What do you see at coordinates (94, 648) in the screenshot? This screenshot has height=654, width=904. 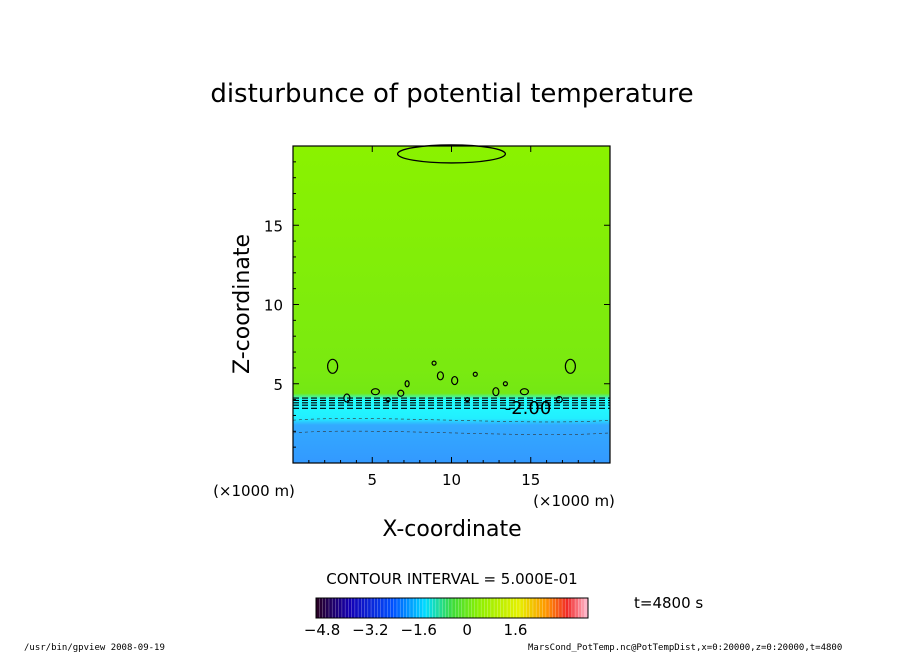 I see `footer-left: /usr/bin/gpview 2008-09-19` at bounding box center [94, 648].